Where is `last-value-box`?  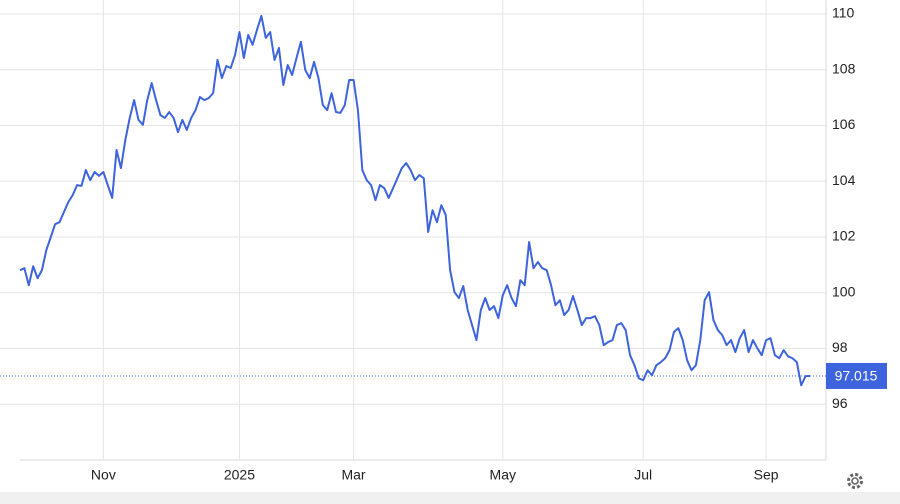
last-value-box is located at coordinates (856, 375).